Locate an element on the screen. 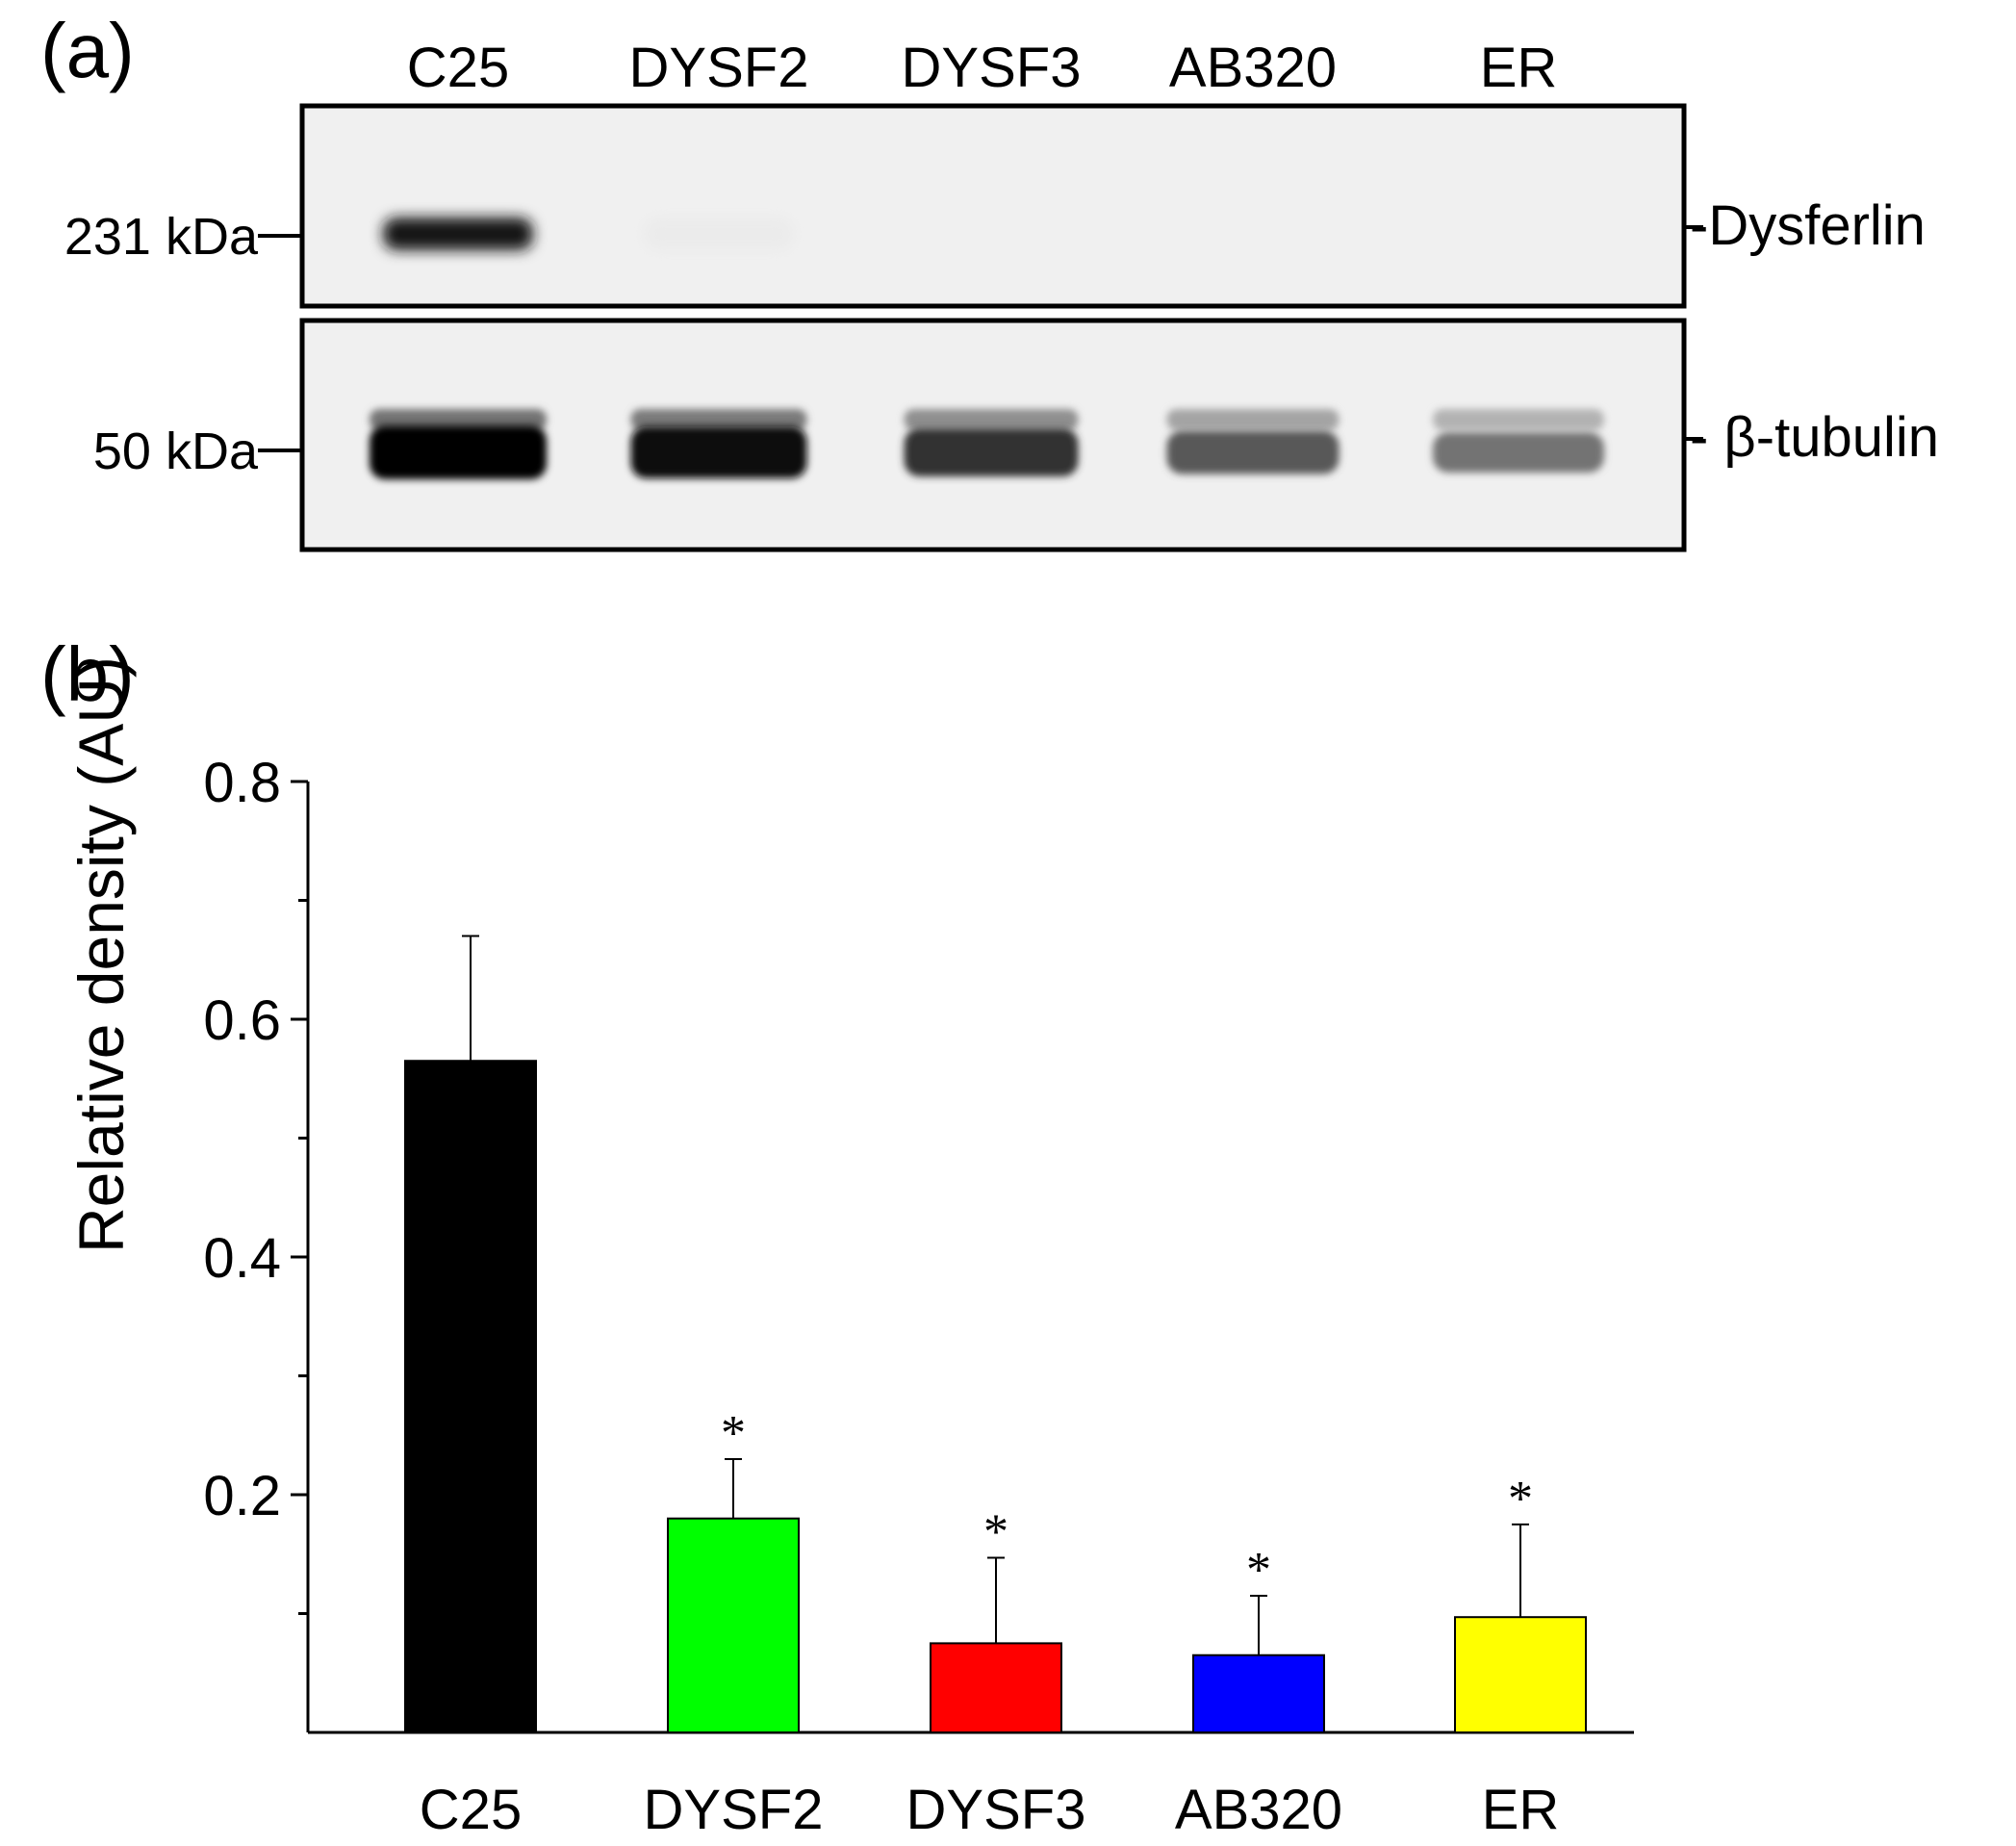 The height and width of the screenshot is (1846, 2016). significance-markers: * * * * is located at coordinates (1127, 1502).